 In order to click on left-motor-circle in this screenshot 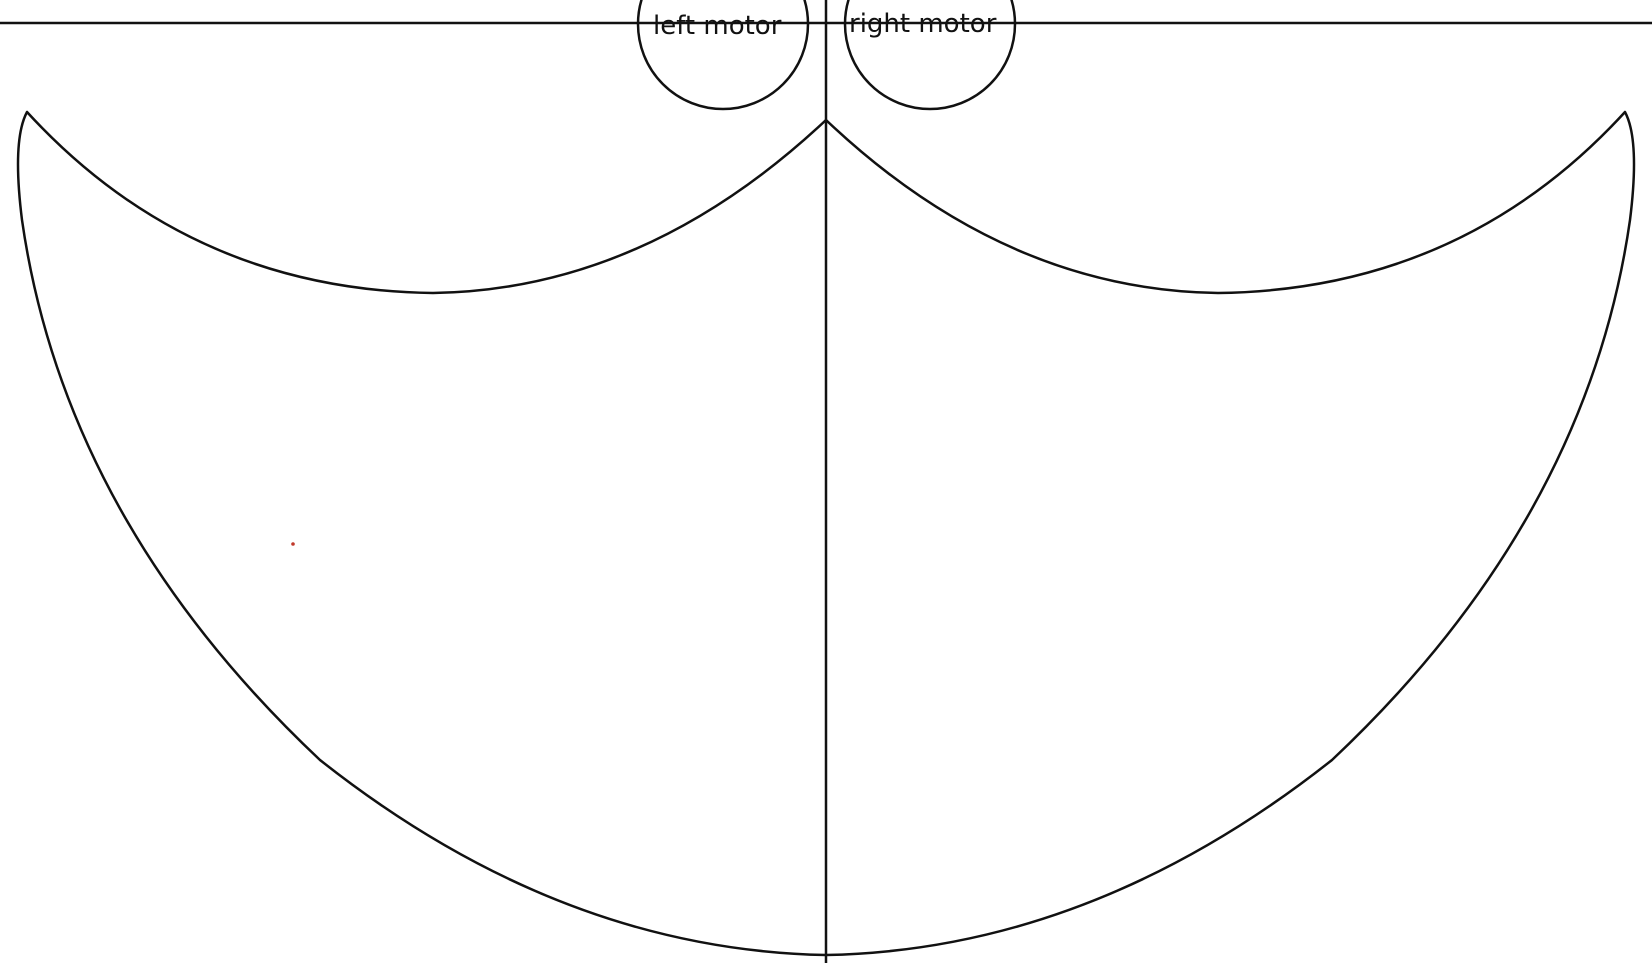, I will do `click(723, 55)`.